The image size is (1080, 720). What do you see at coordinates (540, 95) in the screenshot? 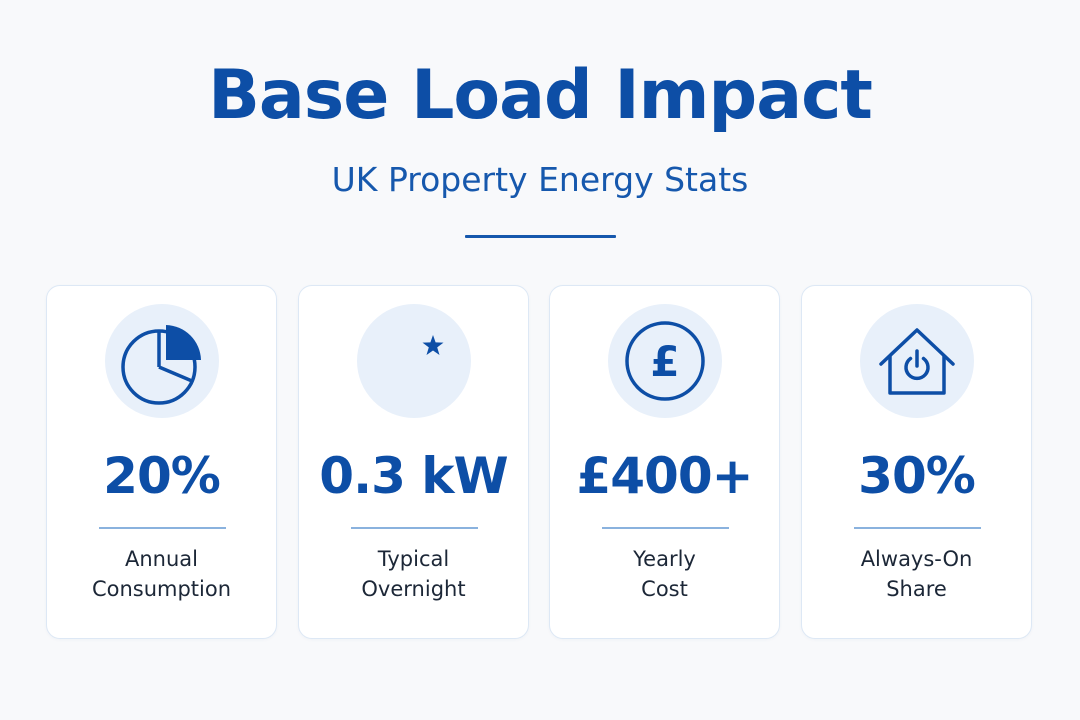
I see `page-title: Base Load Impact` at bounding box center [540, 95].